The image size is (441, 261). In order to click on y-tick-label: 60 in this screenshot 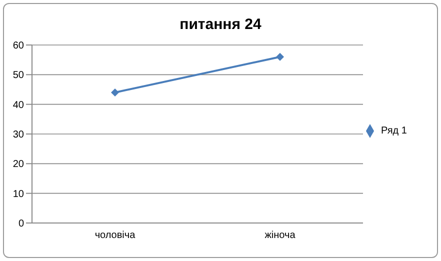, I will do `click(18, 46)`.